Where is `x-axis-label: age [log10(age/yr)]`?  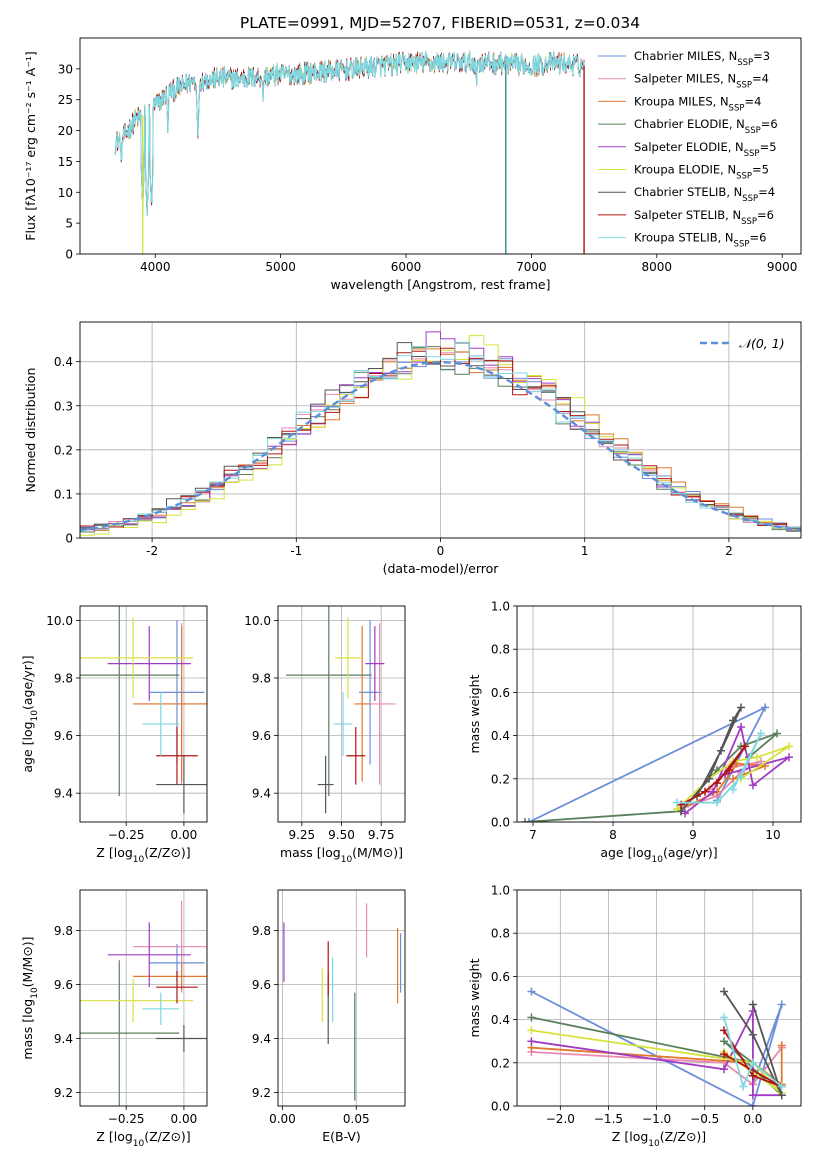 x-axis-label: age [log10(age/yr)] is located at coordinates (658, 855).